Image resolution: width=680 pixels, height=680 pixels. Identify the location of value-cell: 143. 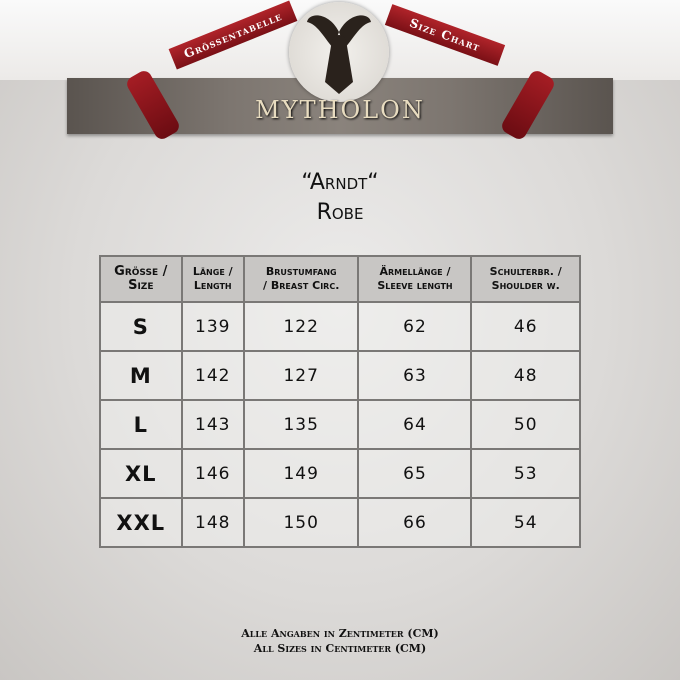
(212, 424).